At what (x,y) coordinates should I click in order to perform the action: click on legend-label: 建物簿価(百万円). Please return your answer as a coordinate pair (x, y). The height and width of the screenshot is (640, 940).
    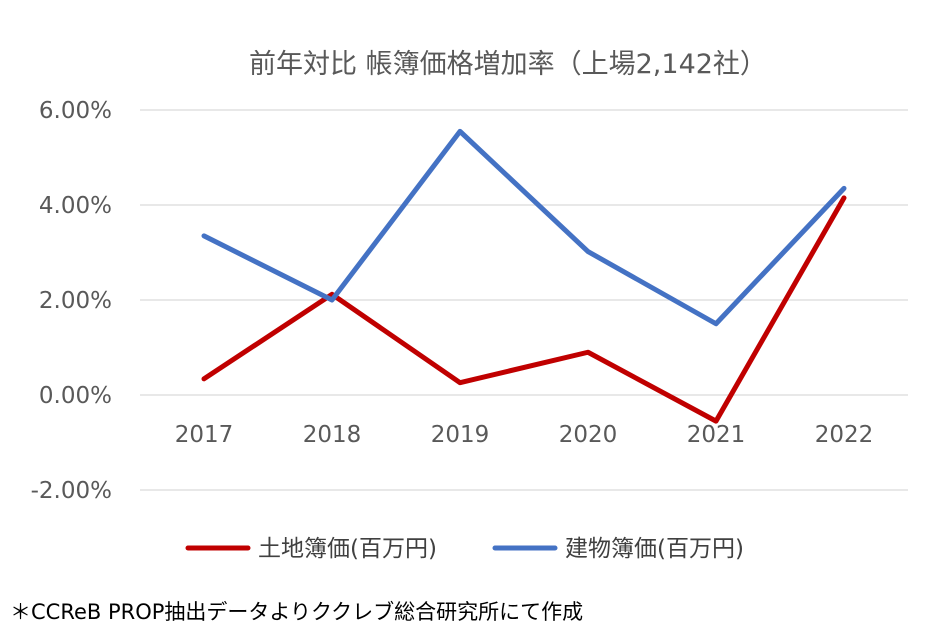
    Looking at the image, I should click on (654, 549).